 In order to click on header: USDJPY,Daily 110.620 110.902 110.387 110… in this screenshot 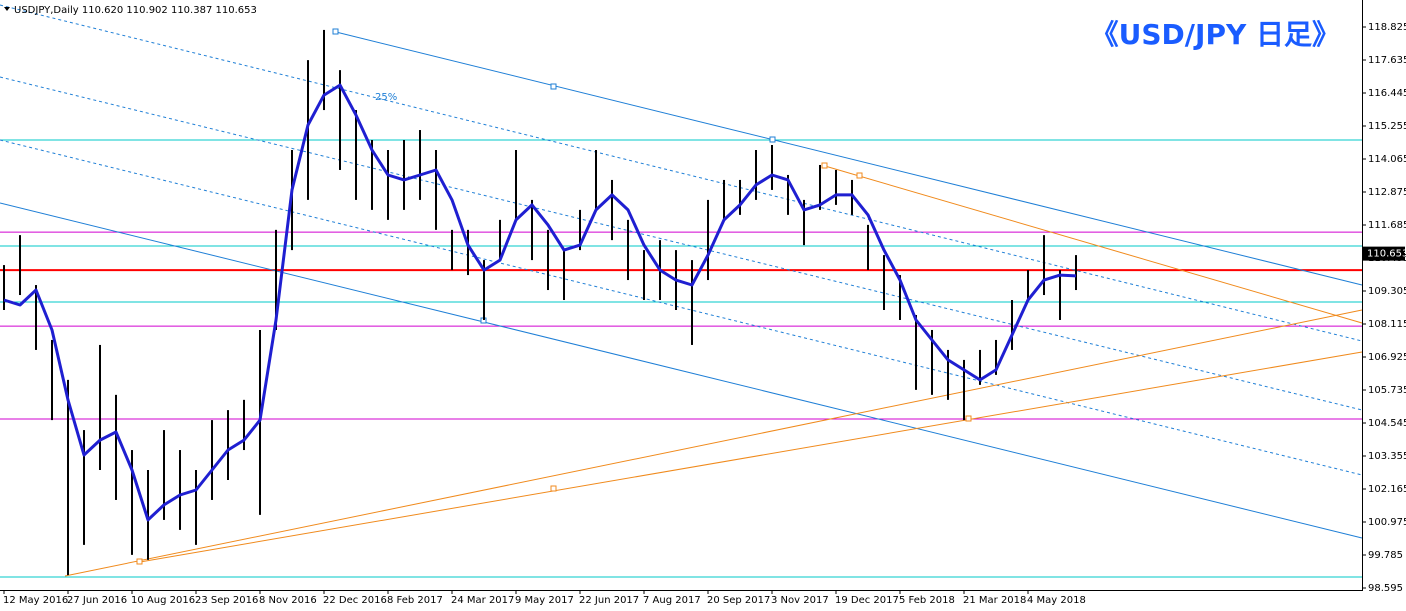, I will do `click(135, 10)`.